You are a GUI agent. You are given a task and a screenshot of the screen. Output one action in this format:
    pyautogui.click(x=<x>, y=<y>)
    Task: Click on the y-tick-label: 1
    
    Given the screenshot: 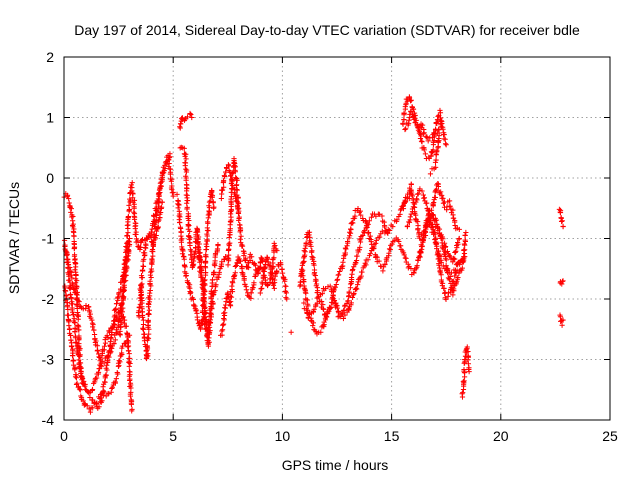 What is the action you would take?
    pyautogui.click(x=50, y=118)
    